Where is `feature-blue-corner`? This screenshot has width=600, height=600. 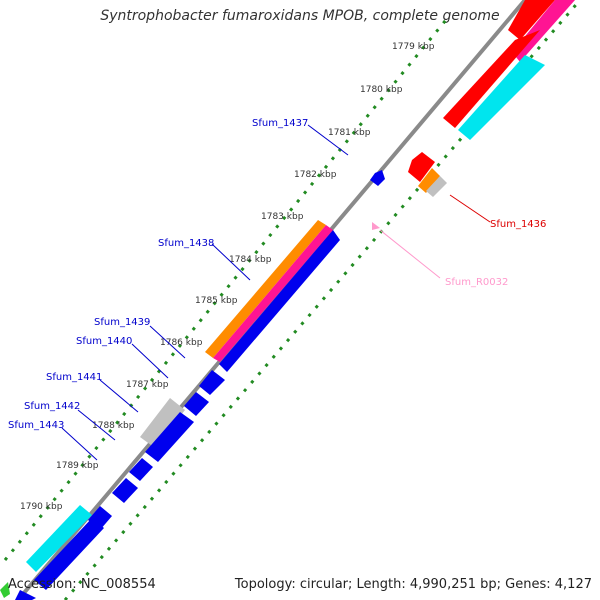 feature-blue-corner is located at coordinates (25, 595).